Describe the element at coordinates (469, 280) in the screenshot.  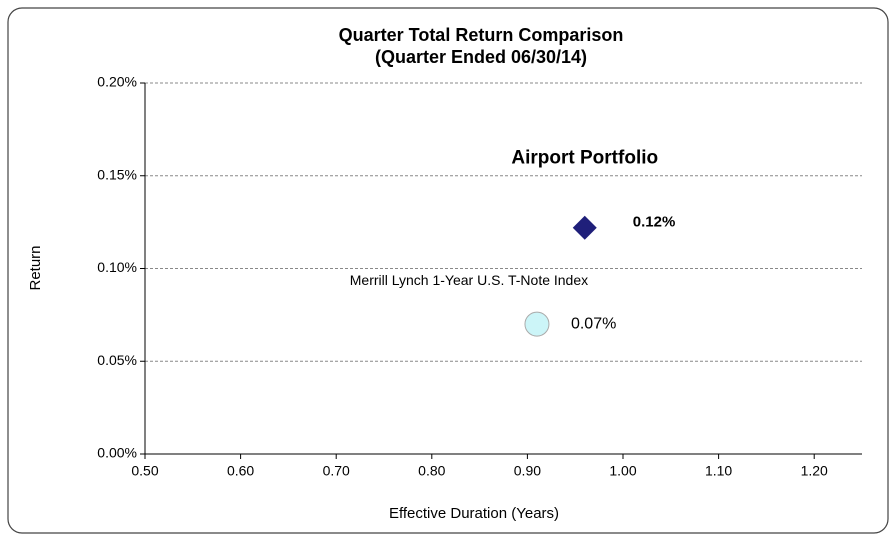
I see `series-label: Merrill Lynch 1-Year U.S. T-Note Index` at that location.